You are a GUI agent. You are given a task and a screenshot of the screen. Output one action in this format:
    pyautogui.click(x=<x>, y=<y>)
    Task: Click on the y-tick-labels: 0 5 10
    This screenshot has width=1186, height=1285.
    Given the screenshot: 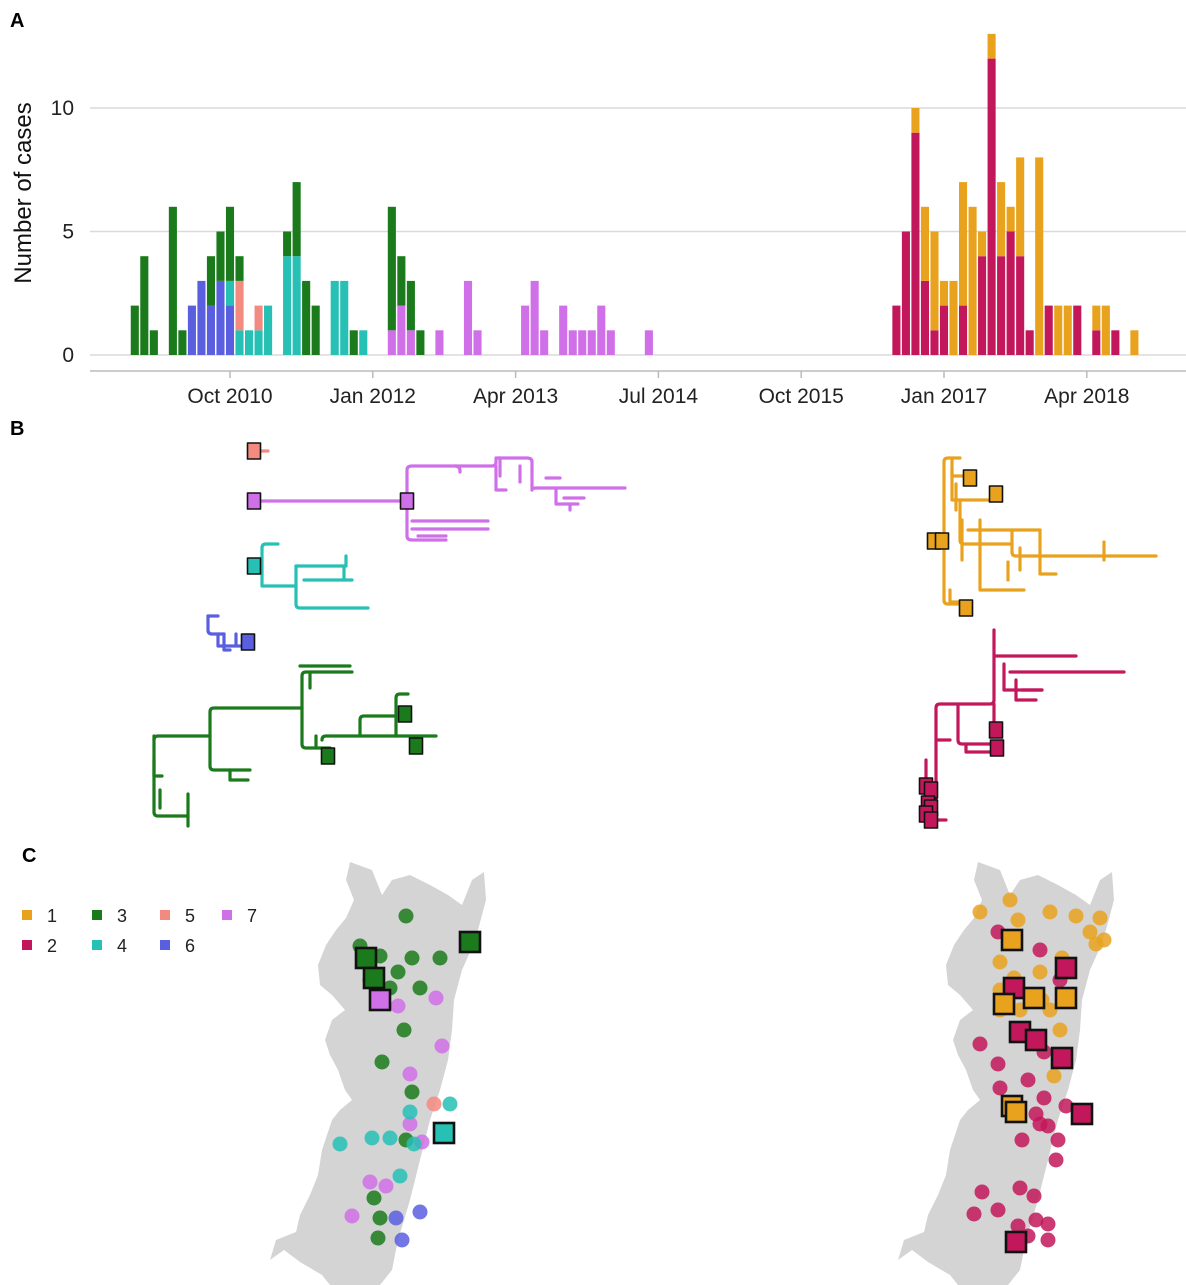 What is the action you would take?
    pyautogui.click(x=62, y=232)
    